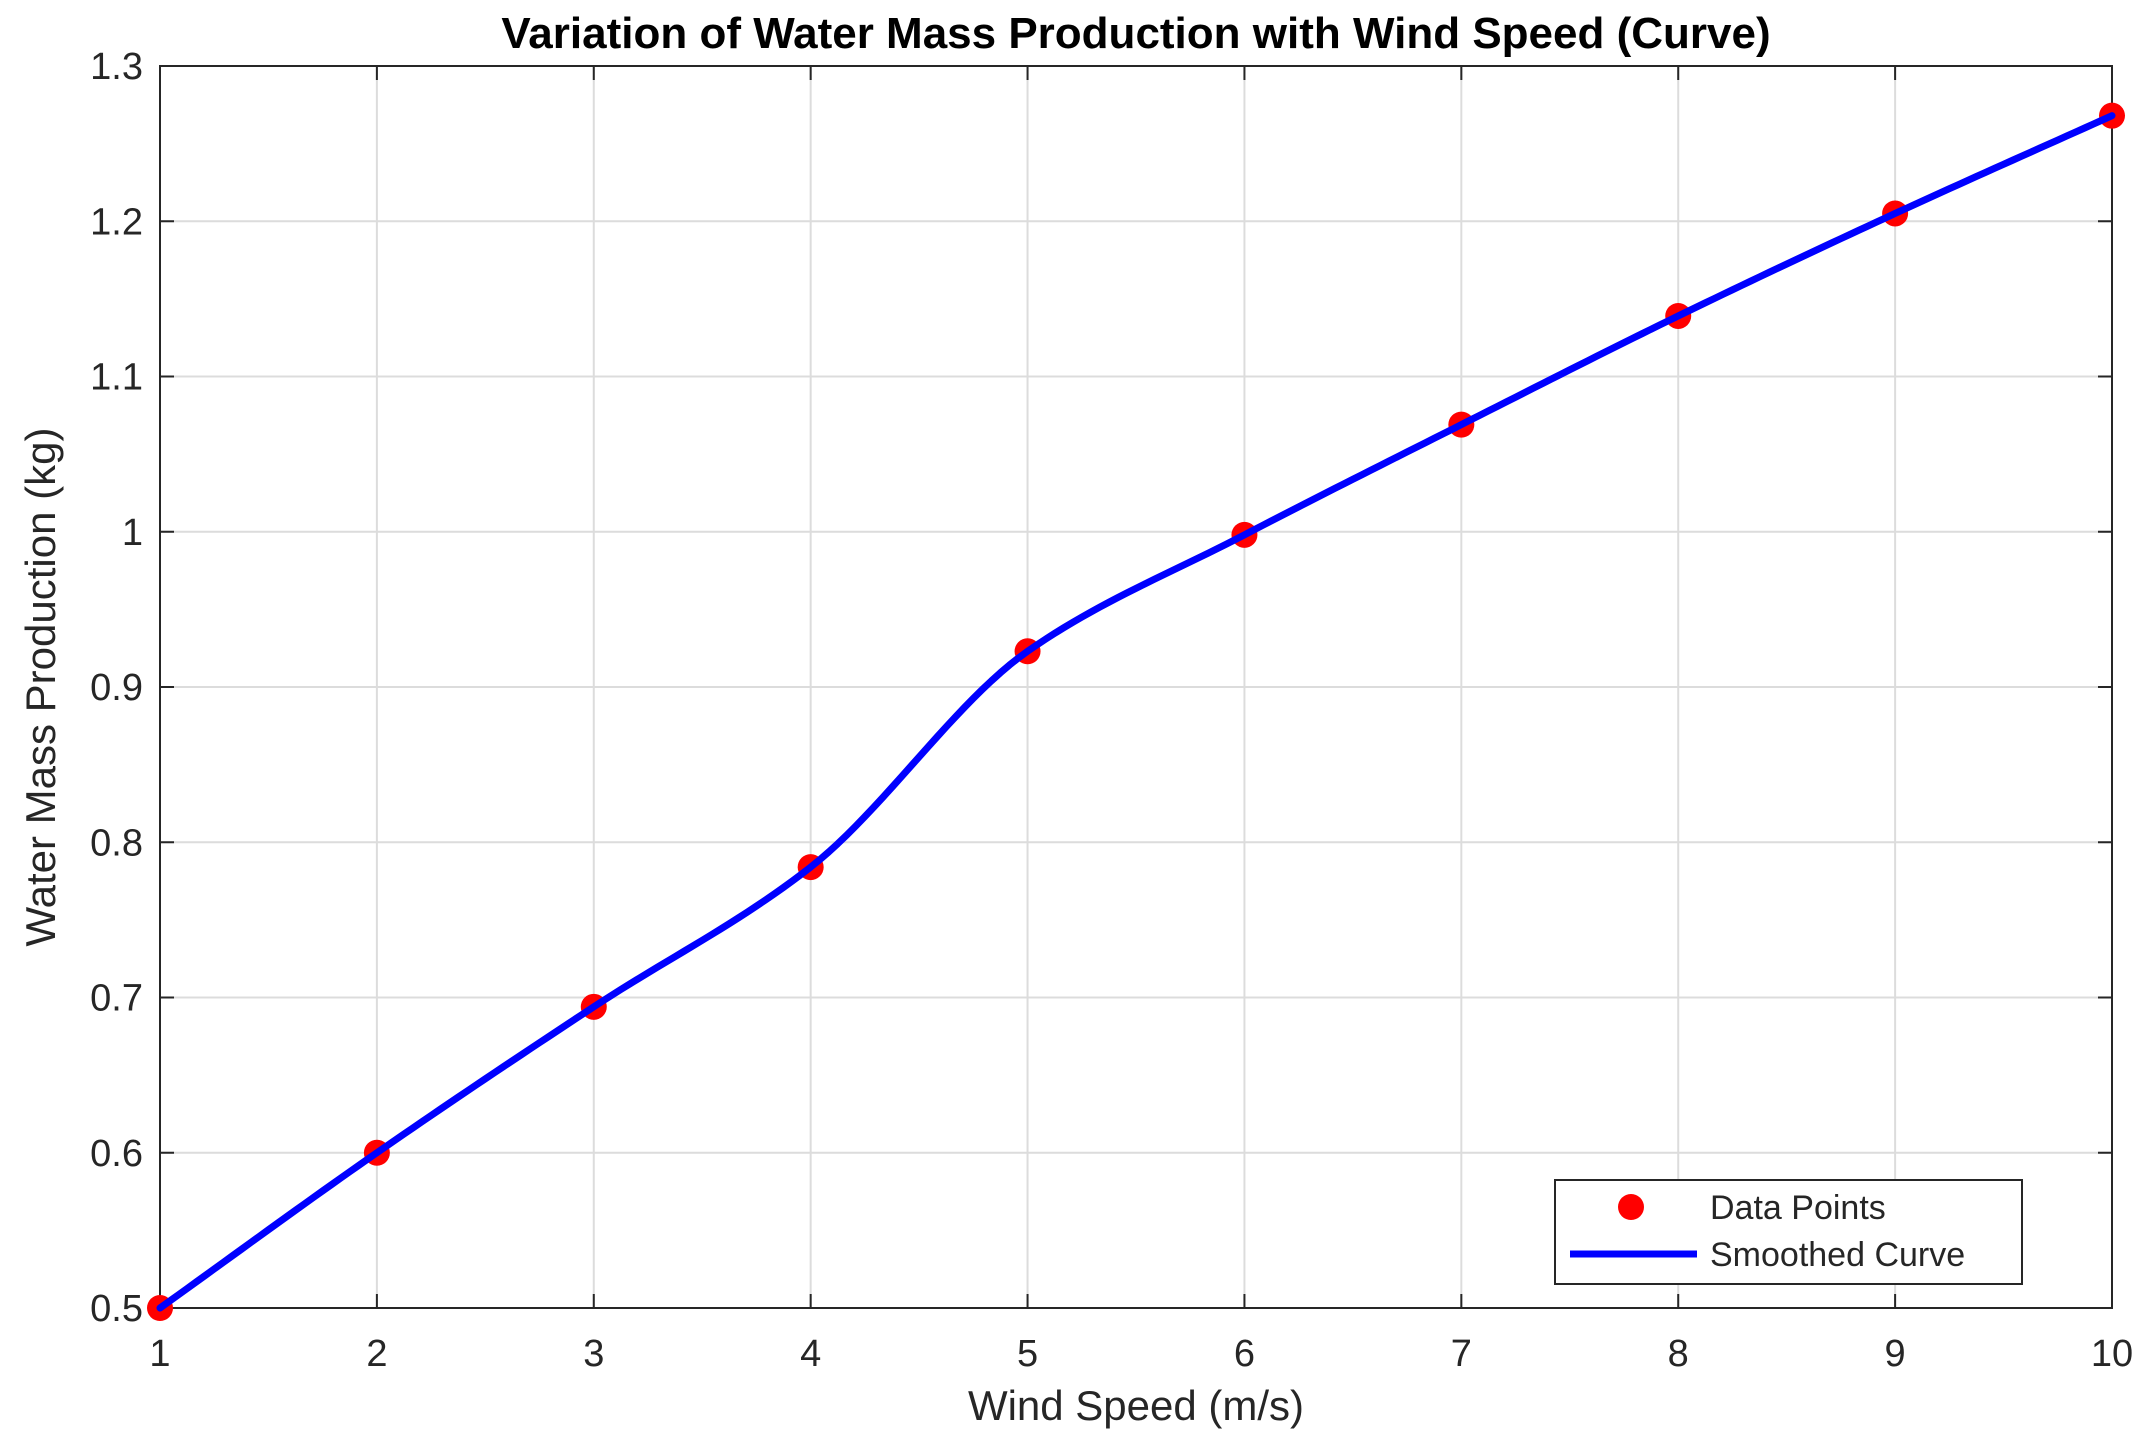  I want to click on y-tick-label: 0.7, so click(116, 999).